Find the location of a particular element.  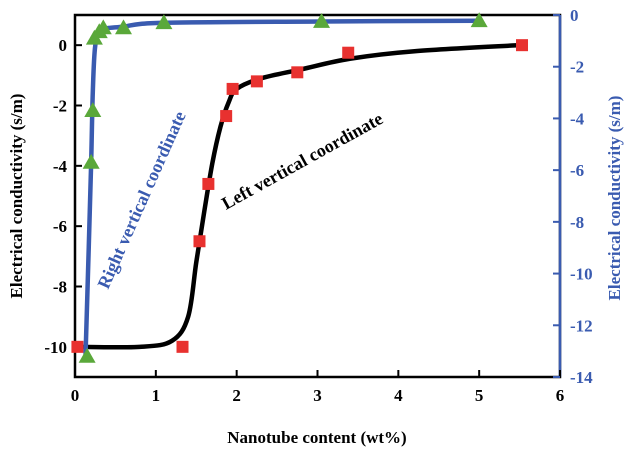

right-y-tick-label-3: -6 is located at coordinates (577, 170).